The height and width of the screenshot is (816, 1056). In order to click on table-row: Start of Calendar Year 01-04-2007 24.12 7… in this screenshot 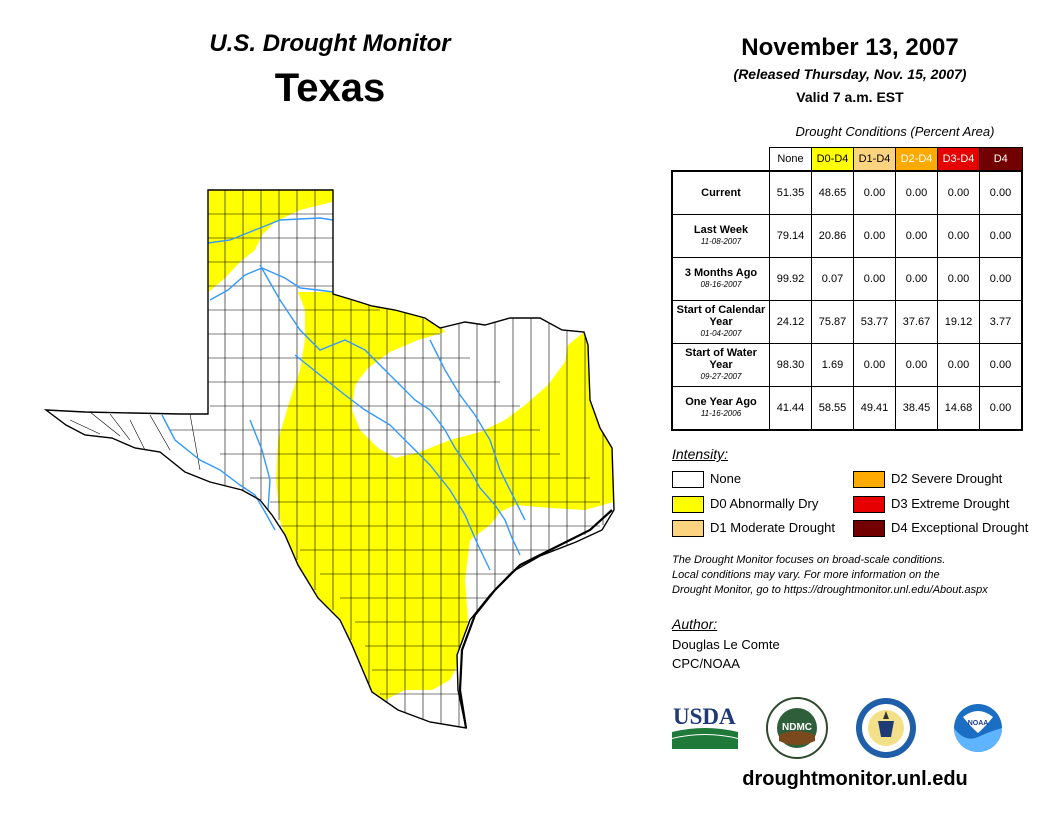, I will do `click(847, 322)`.